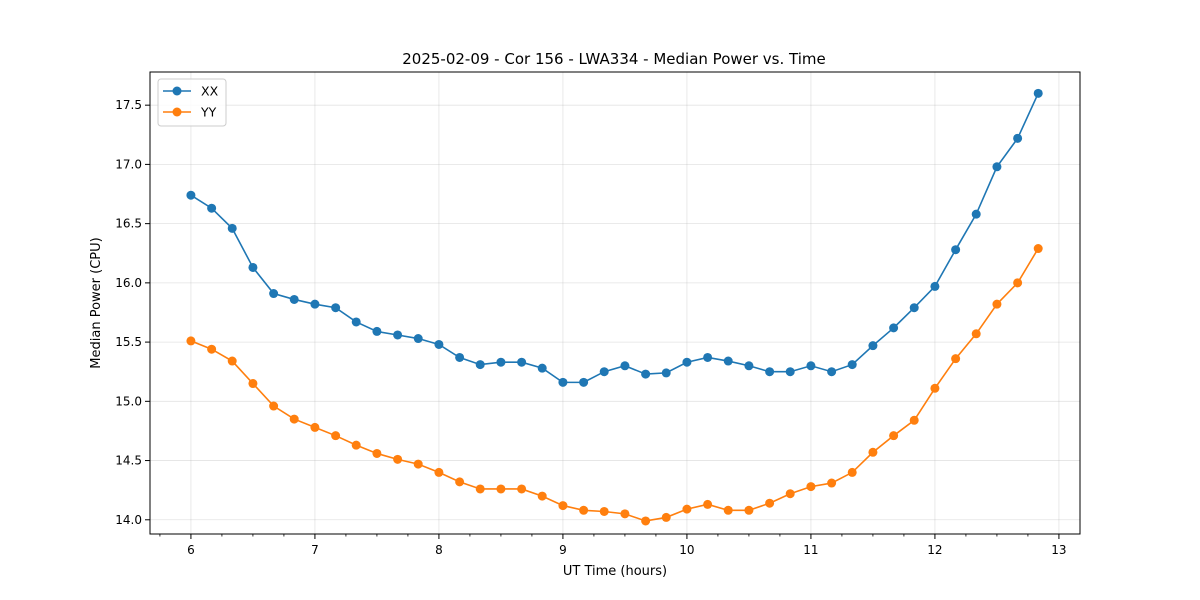  Describe the element at coordinates (1058, 550) in the screenshot. I see `x-tick-label: 13` at that location.